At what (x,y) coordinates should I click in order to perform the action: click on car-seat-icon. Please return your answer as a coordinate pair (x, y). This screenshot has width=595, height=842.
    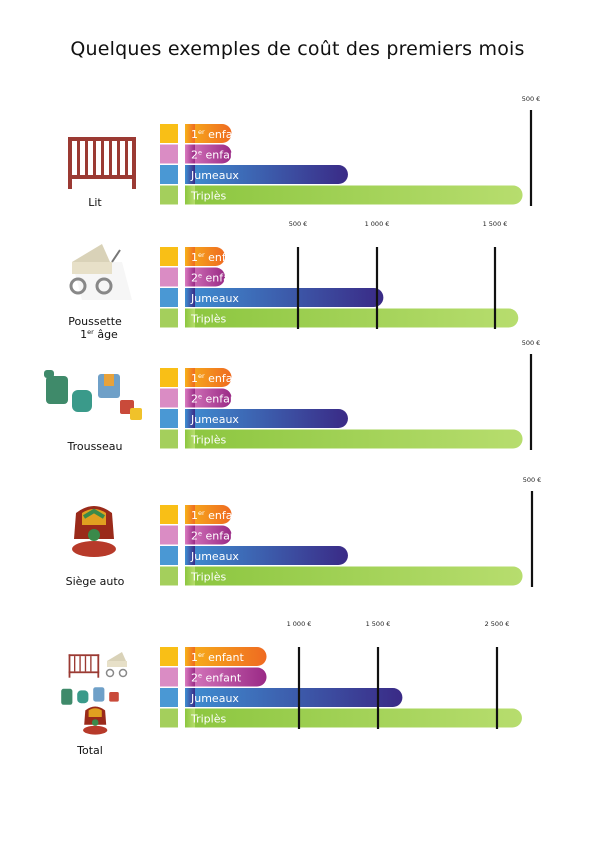
    Looking at the image, I should click on (94, 531).